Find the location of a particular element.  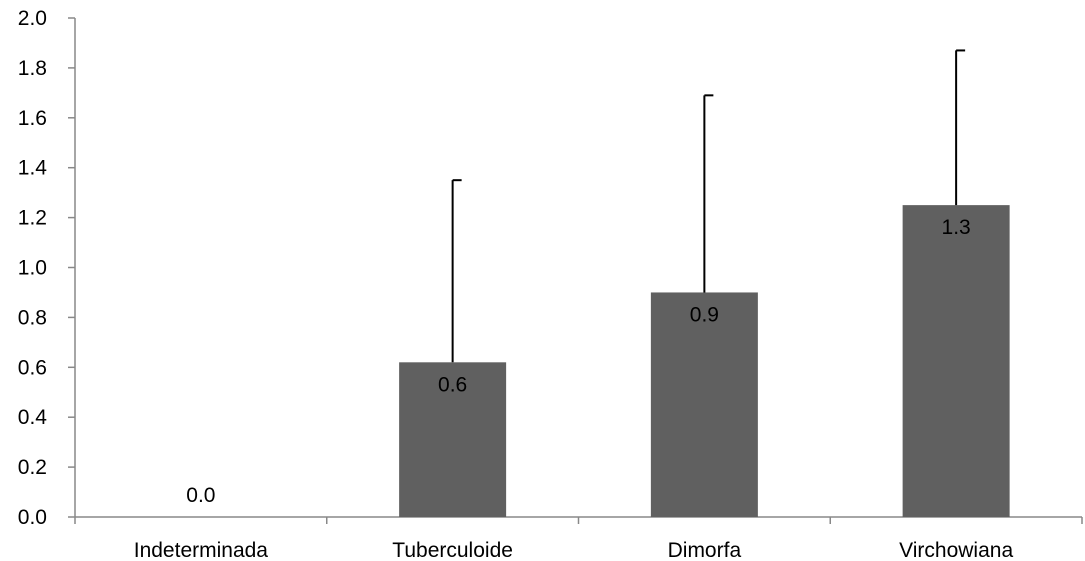

y-axis: 0.0 0.2 0.4 0.6 0.8 1.0 1.2 1.4 1.6 1.8 2.0 is located at coordinates (47, 268).